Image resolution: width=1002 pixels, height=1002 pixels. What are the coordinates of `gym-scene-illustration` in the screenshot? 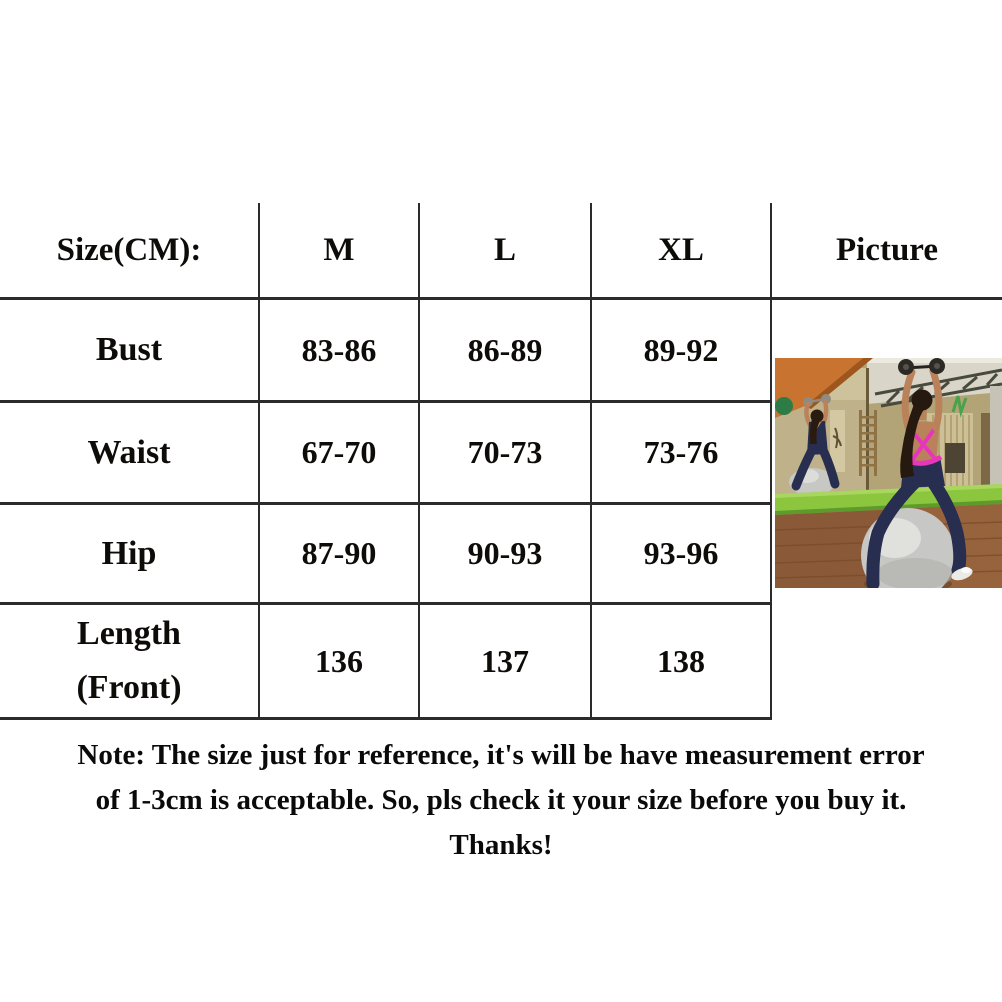 It's located at (888, 473).